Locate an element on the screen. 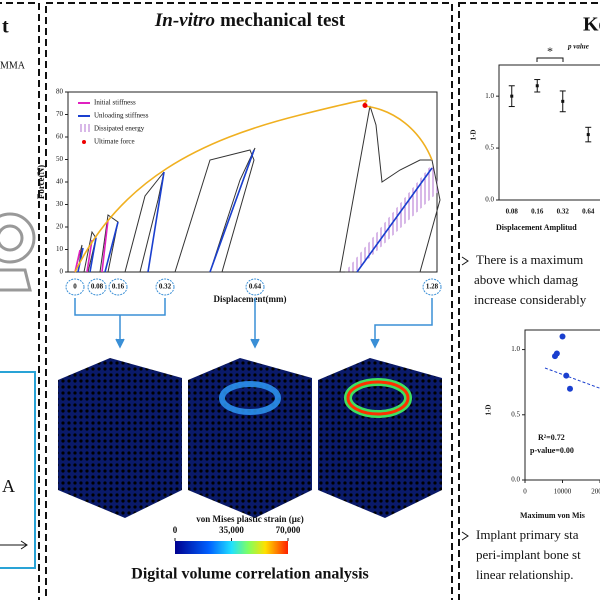  chart2-frame is located at coordinates (562, 405).